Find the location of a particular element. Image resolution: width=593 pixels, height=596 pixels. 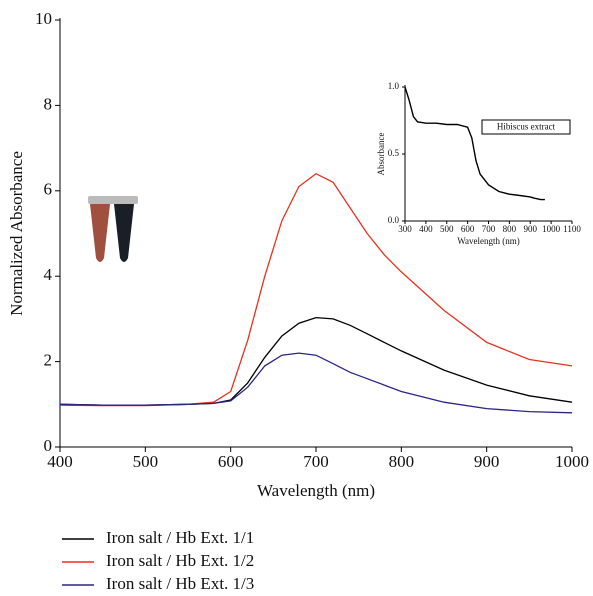

legend-box is located at coordinates (526, 127).